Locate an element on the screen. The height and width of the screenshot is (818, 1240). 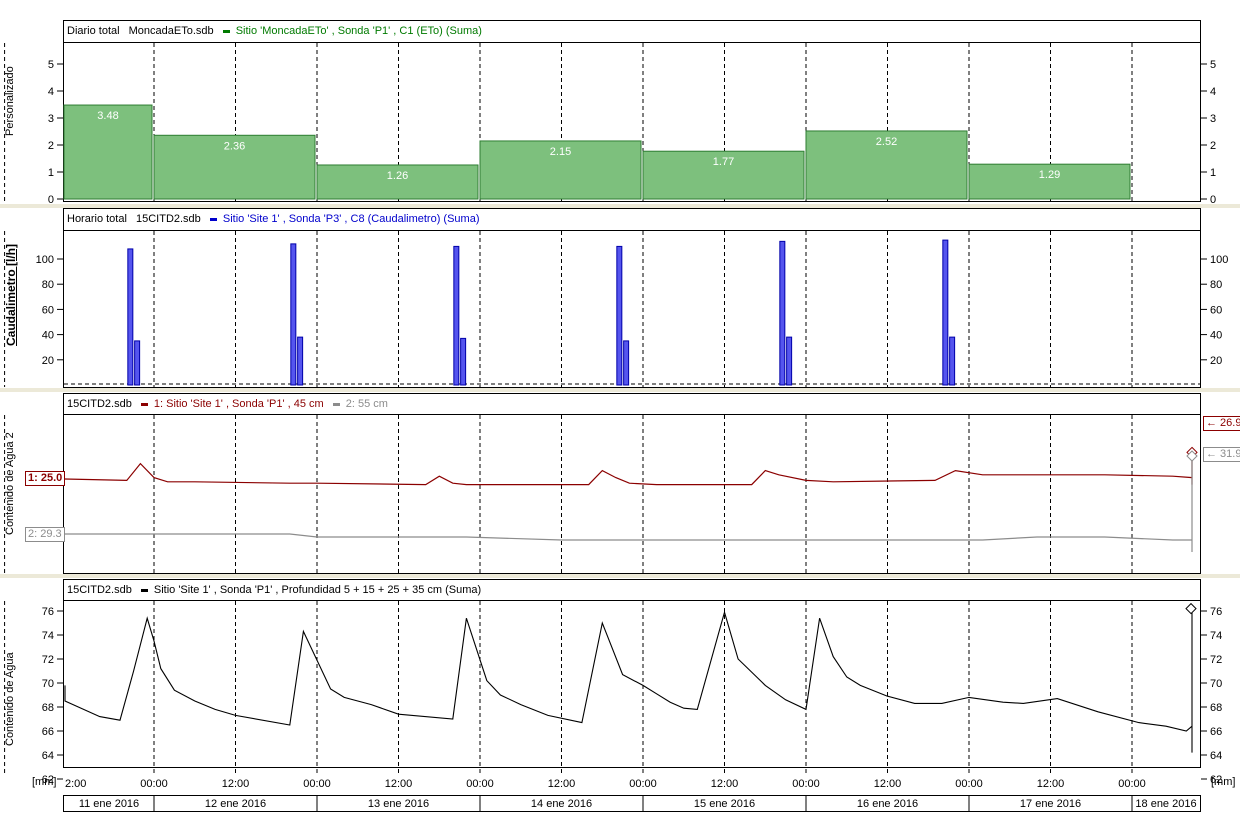
panel-1-file: MoncadaETo.sdb is located at coordinates (171, 31).